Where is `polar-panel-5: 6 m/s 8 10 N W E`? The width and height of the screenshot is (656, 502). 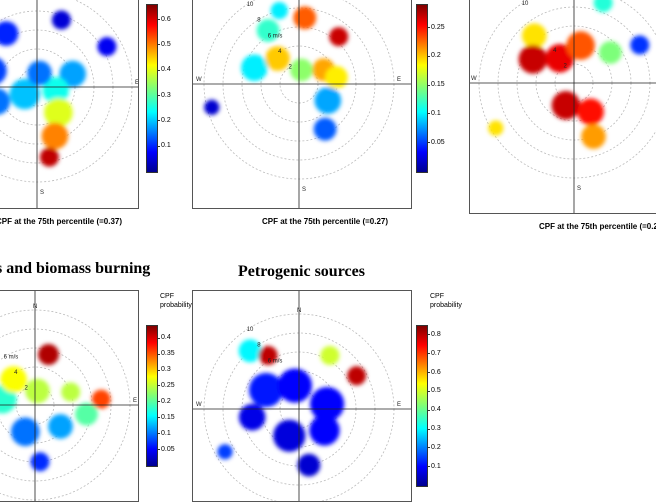
polar-panel-5: 6 m/s 8 10 N W E is located at coordinates (302, 396).